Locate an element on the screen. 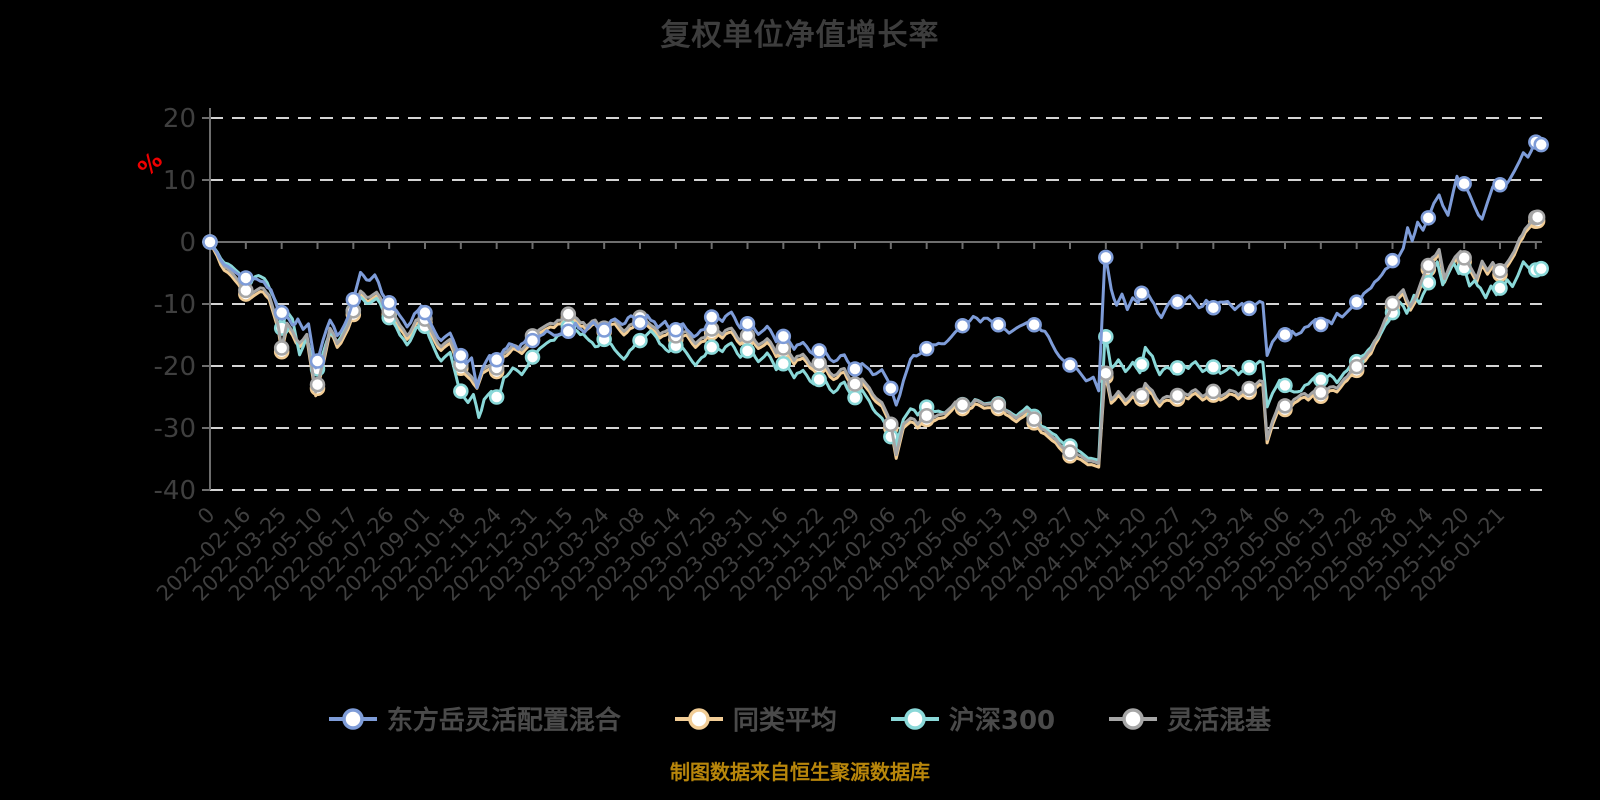 The image size is (1600, 800). legend-item-category-average: 同类平均 is located at coordinates (755, 718).